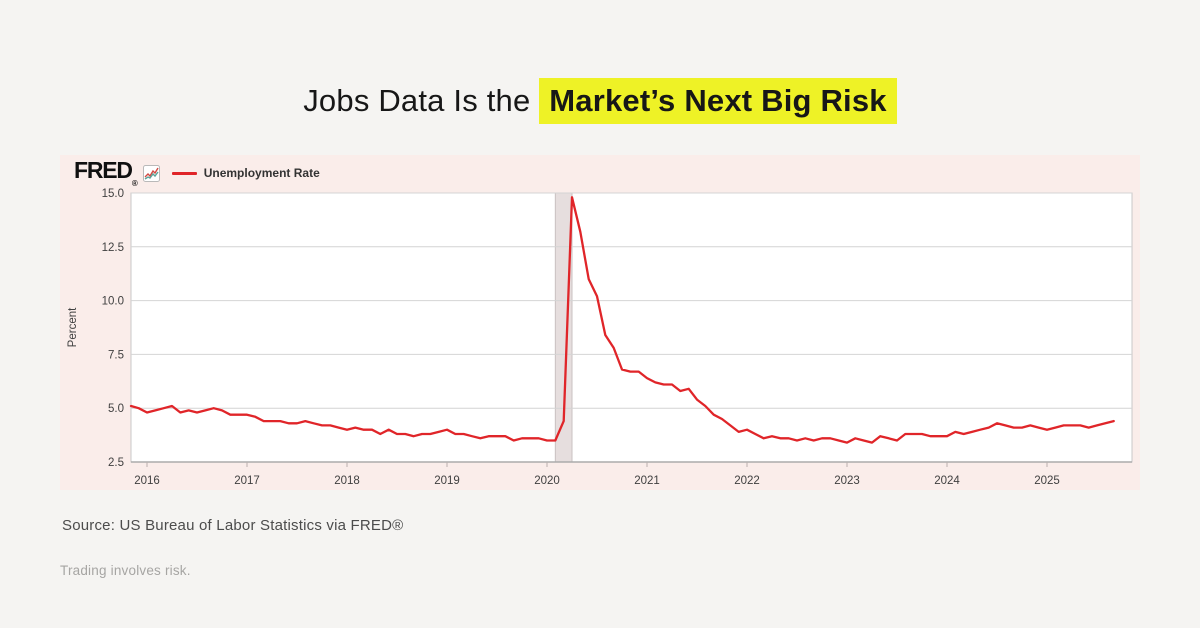 This screenshot has width=1200, height=628. I want to click on x-axis-tick-label: 2019, so click(447, 481).